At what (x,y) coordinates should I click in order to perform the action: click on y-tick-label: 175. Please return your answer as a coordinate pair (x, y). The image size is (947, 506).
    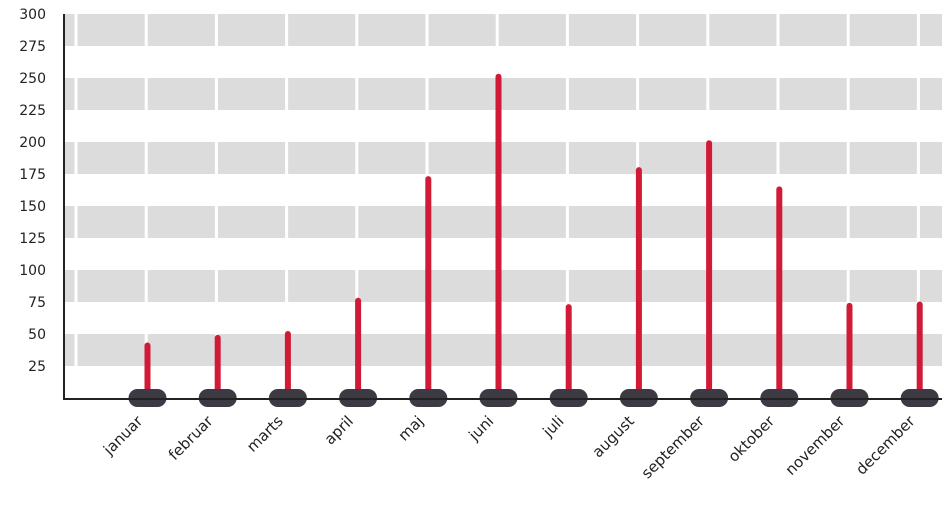
    Looking at the image, I should click on (32, 175).